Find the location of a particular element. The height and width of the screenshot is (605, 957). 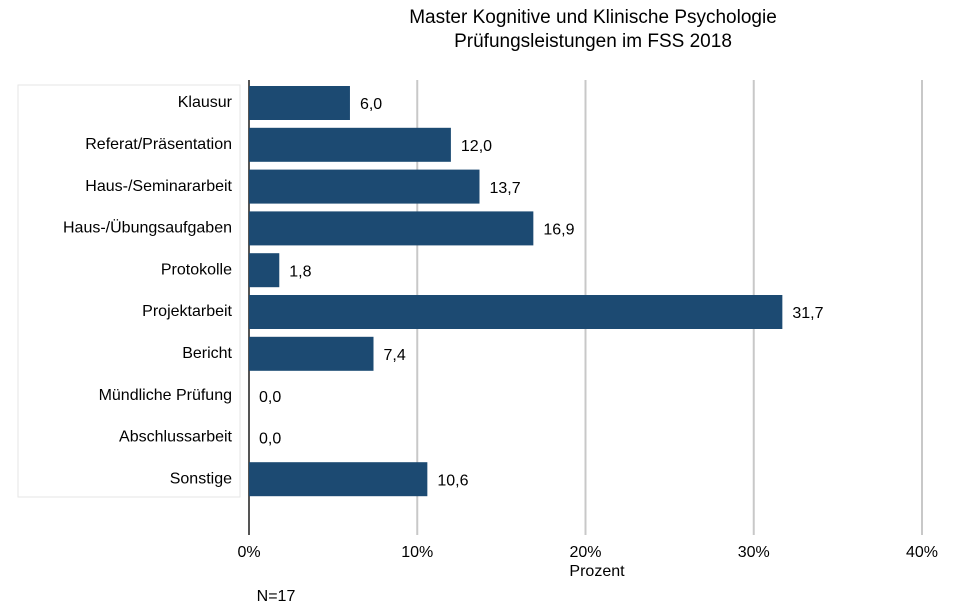

x-tick-label: 30% is located at coordinates (754, 552).